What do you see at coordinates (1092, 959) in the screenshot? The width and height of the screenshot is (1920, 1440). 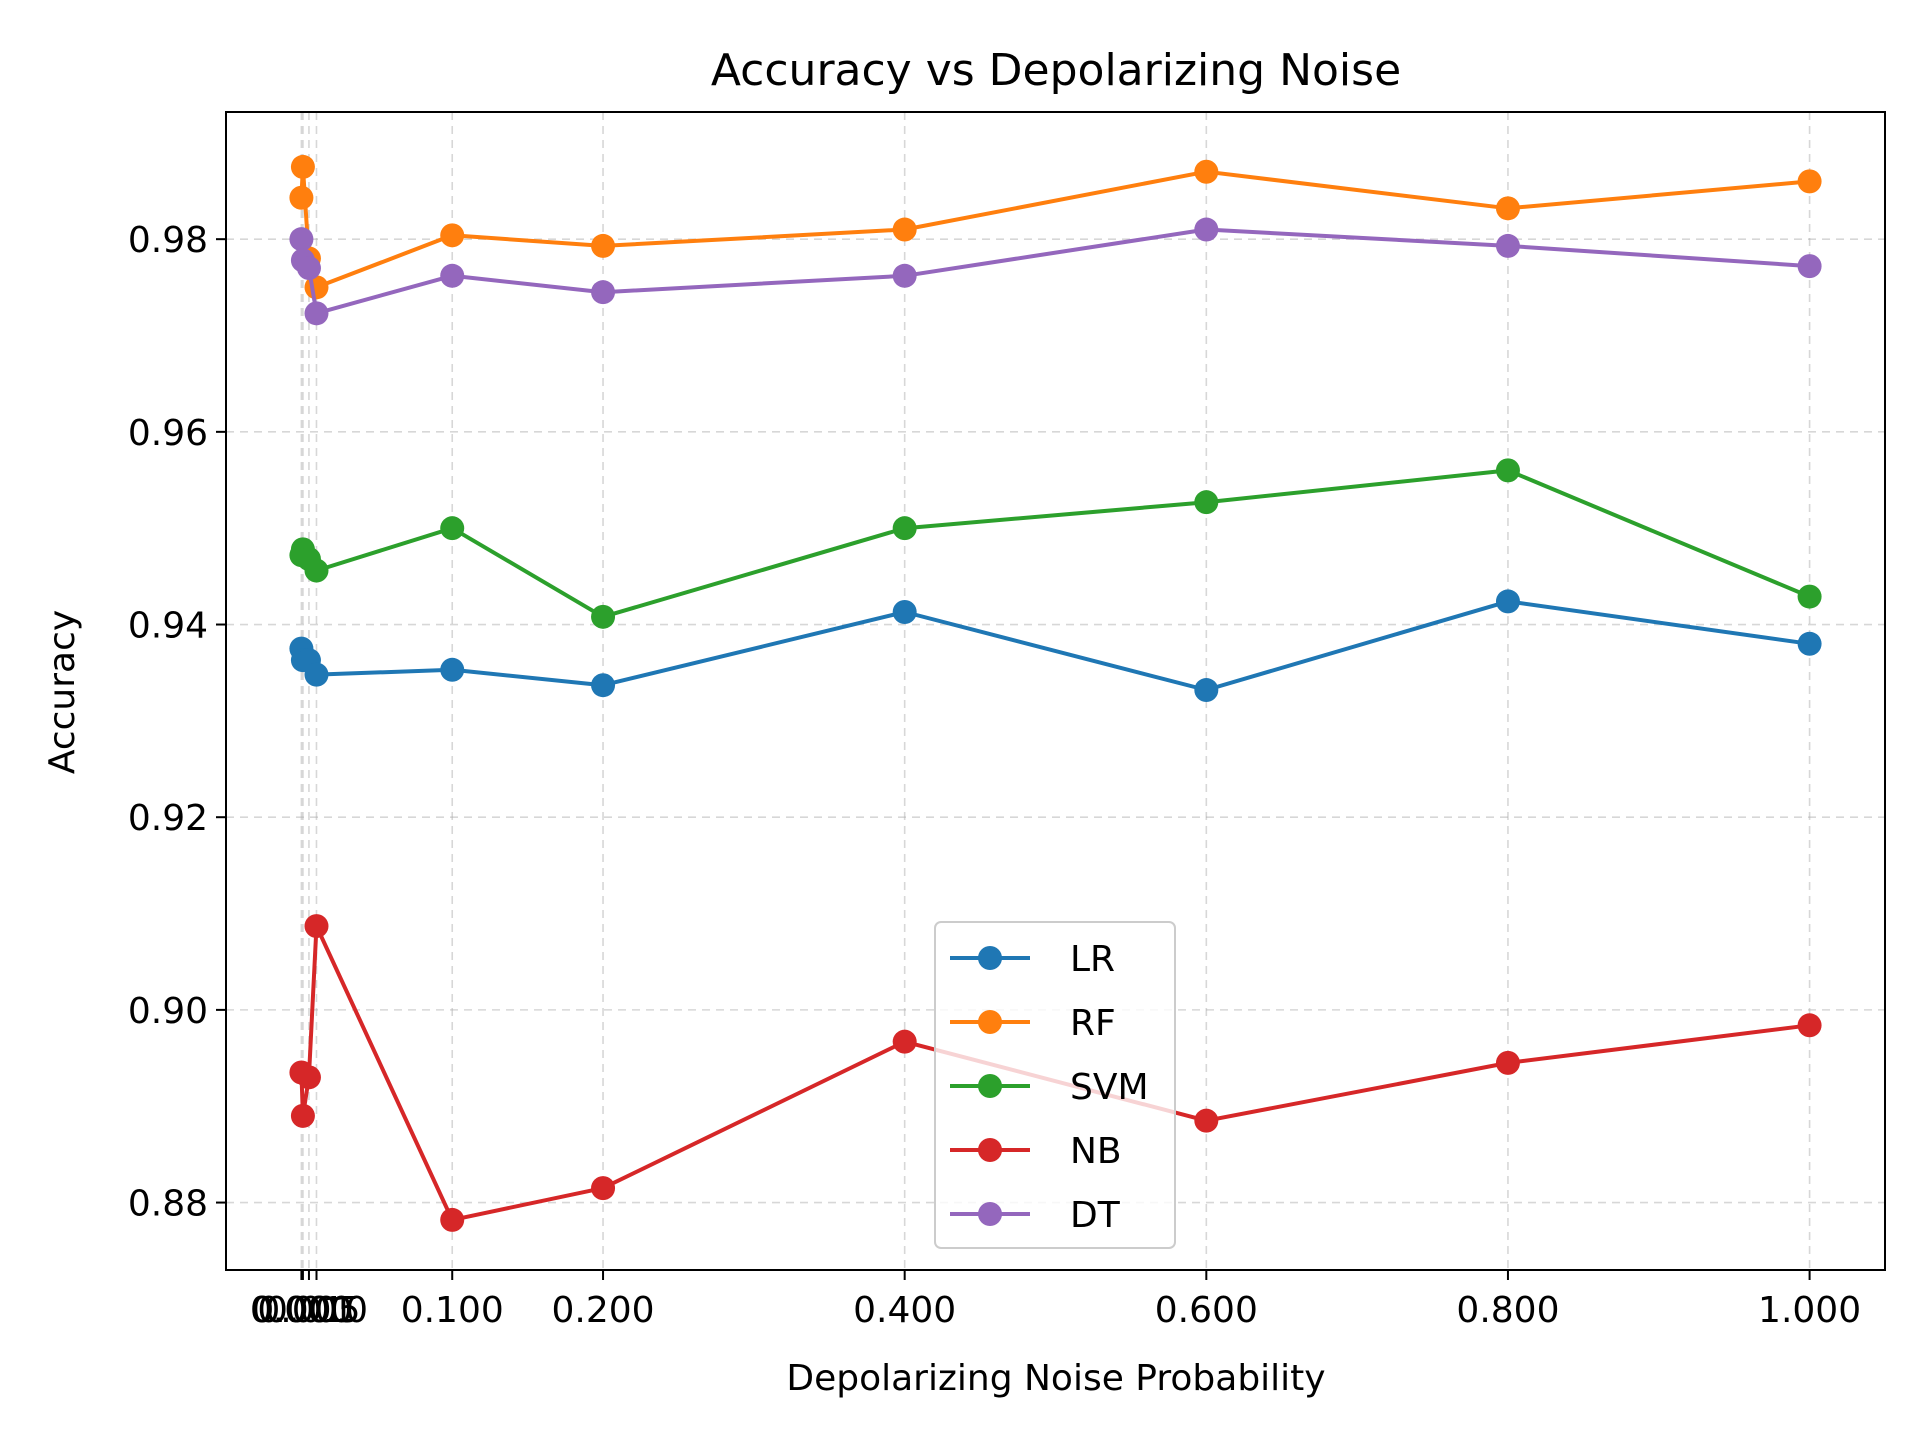 I see `legend-label-lr: LR` at bounding box center [1092, 959].